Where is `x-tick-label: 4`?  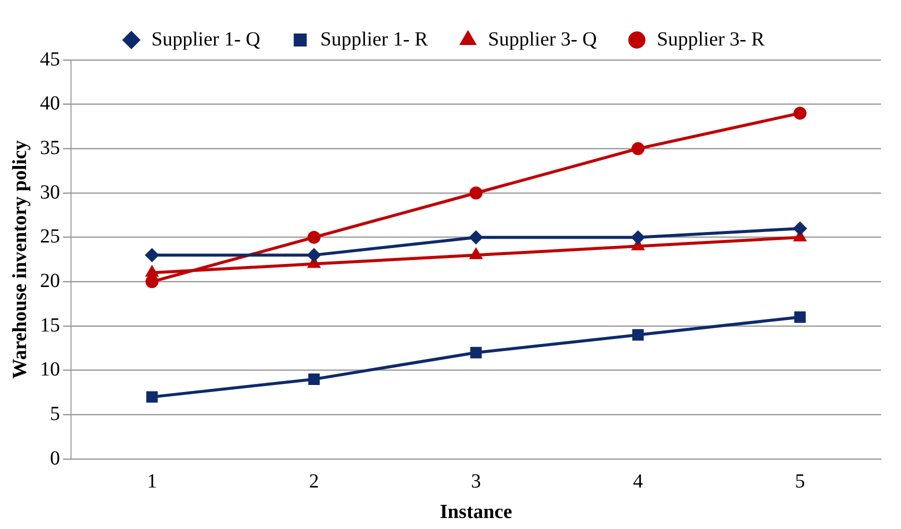 x-tick-label: 4 is located at coordinates (638, 481).